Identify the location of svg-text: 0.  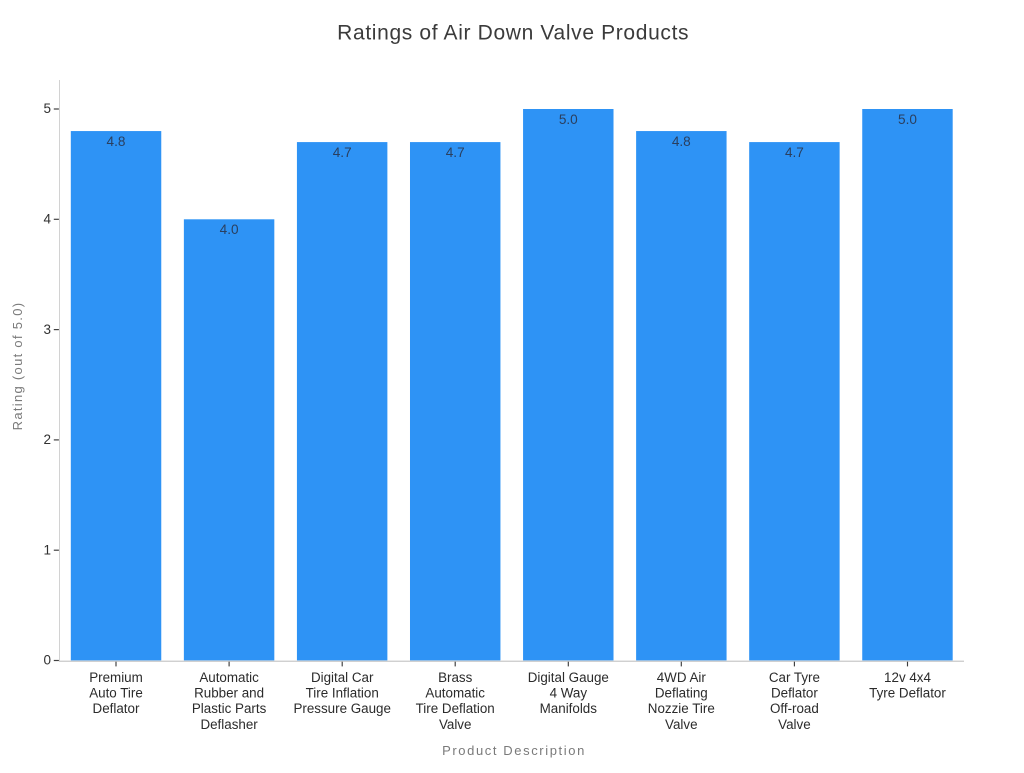
(47, 660).